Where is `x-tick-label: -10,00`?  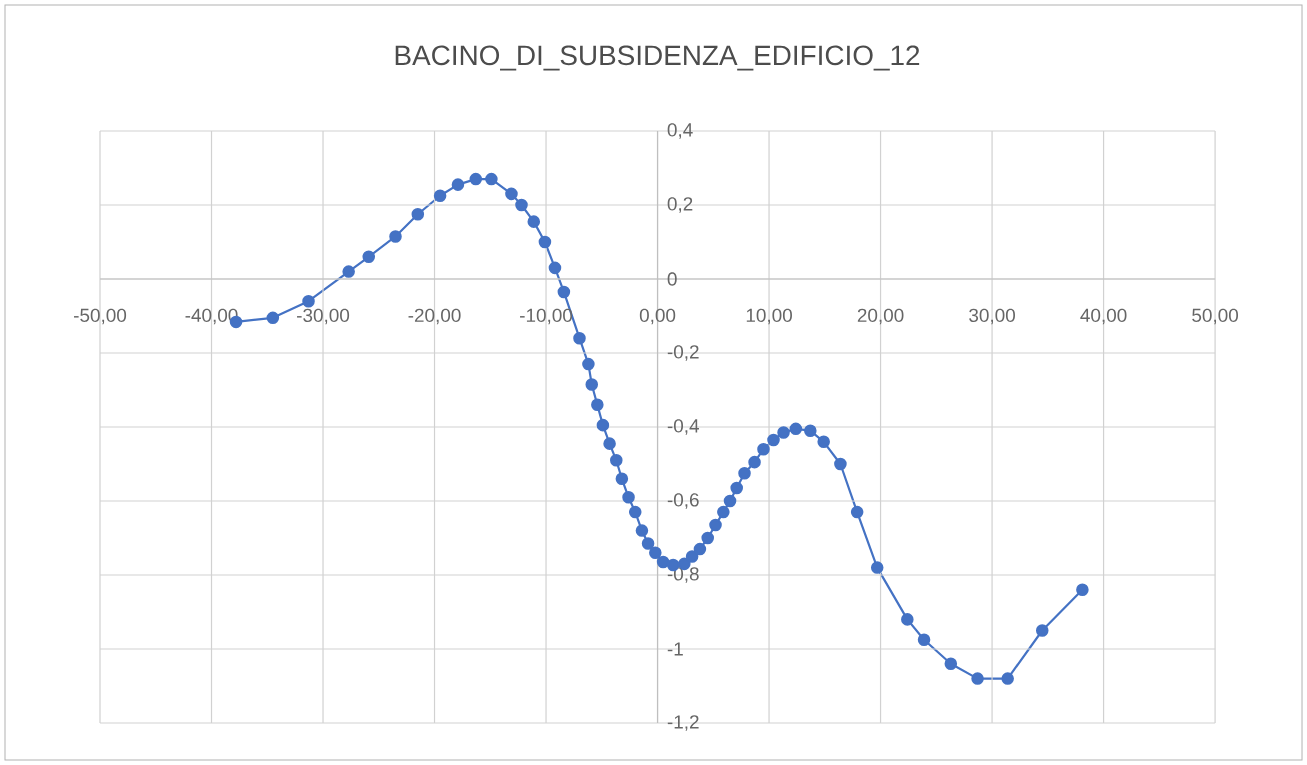
x-tick-label: -10,00 is located at coordinates (546, 316).